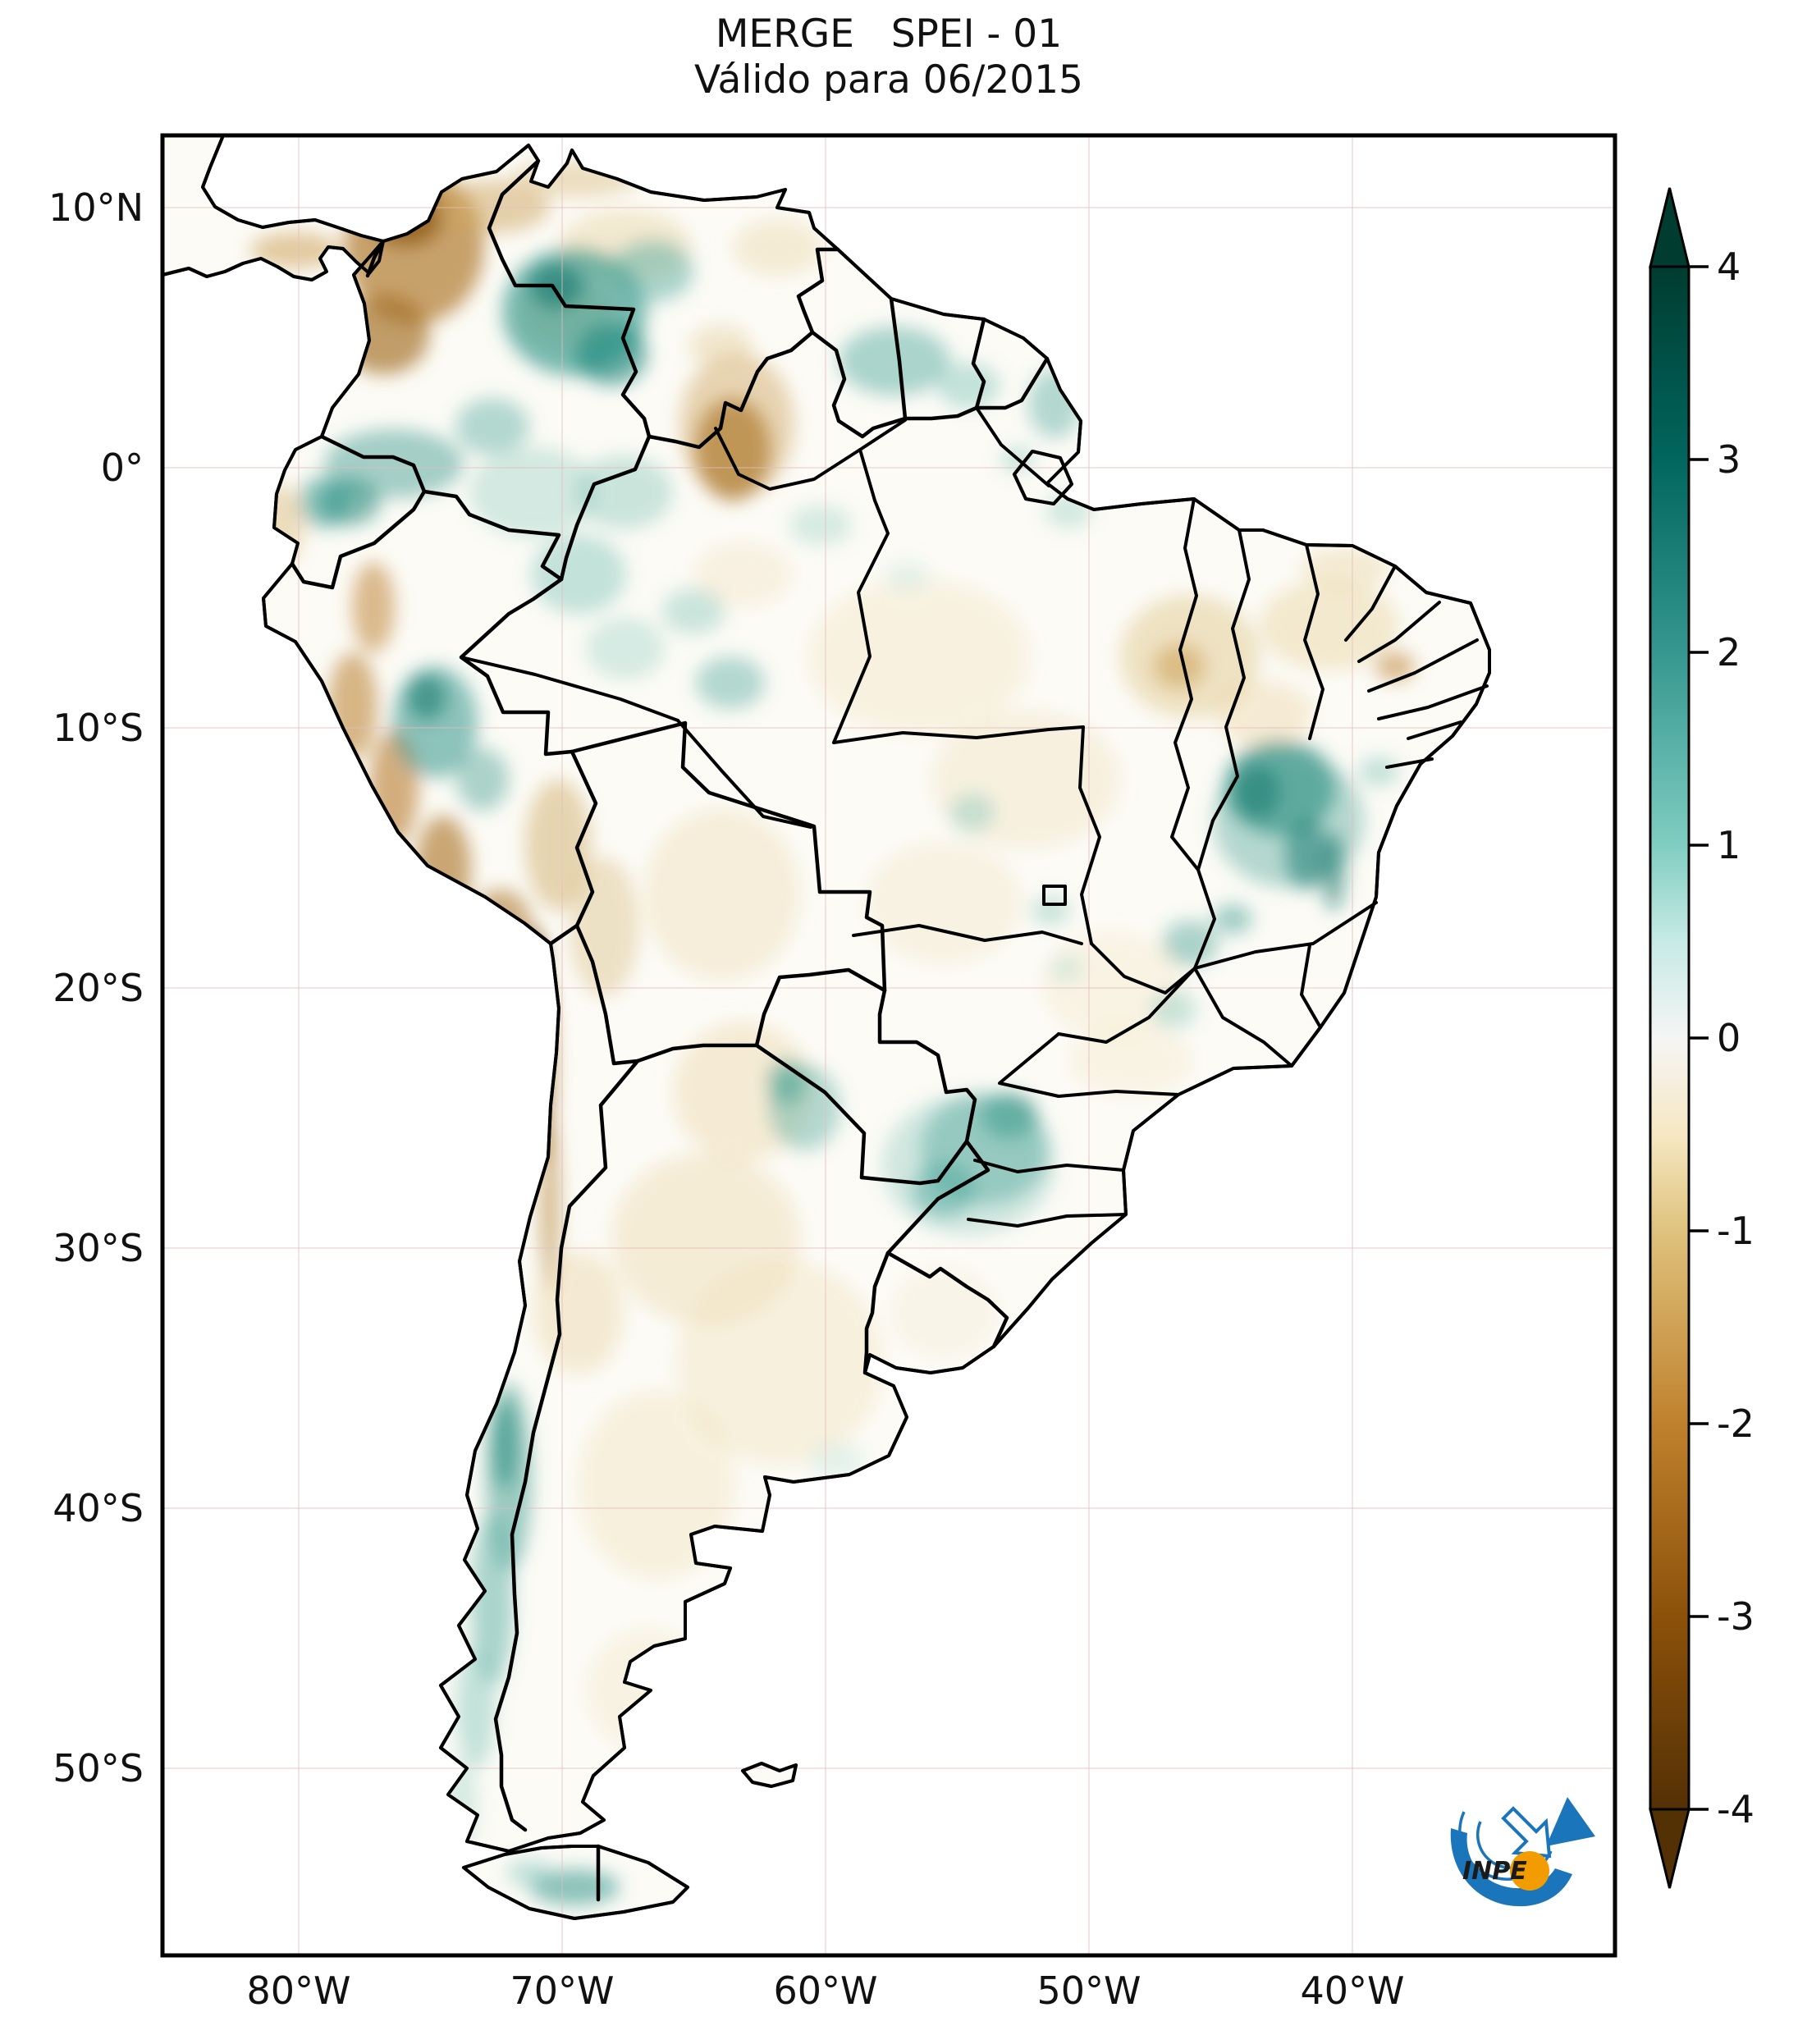 The image size is (1798, 2044). I want to click on colorbar-tick-label-3: 3, so click(1729, 459).